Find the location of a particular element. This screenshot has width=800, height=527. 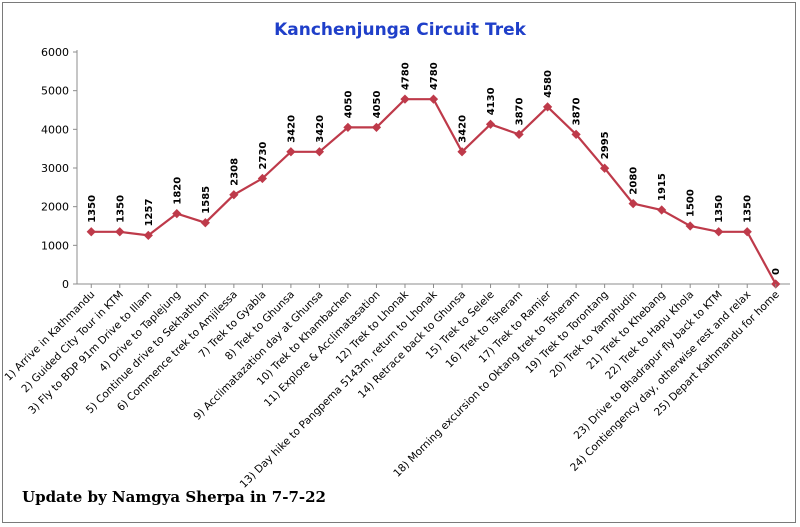

data-label: 2730 is located at coordinates (263, 156).